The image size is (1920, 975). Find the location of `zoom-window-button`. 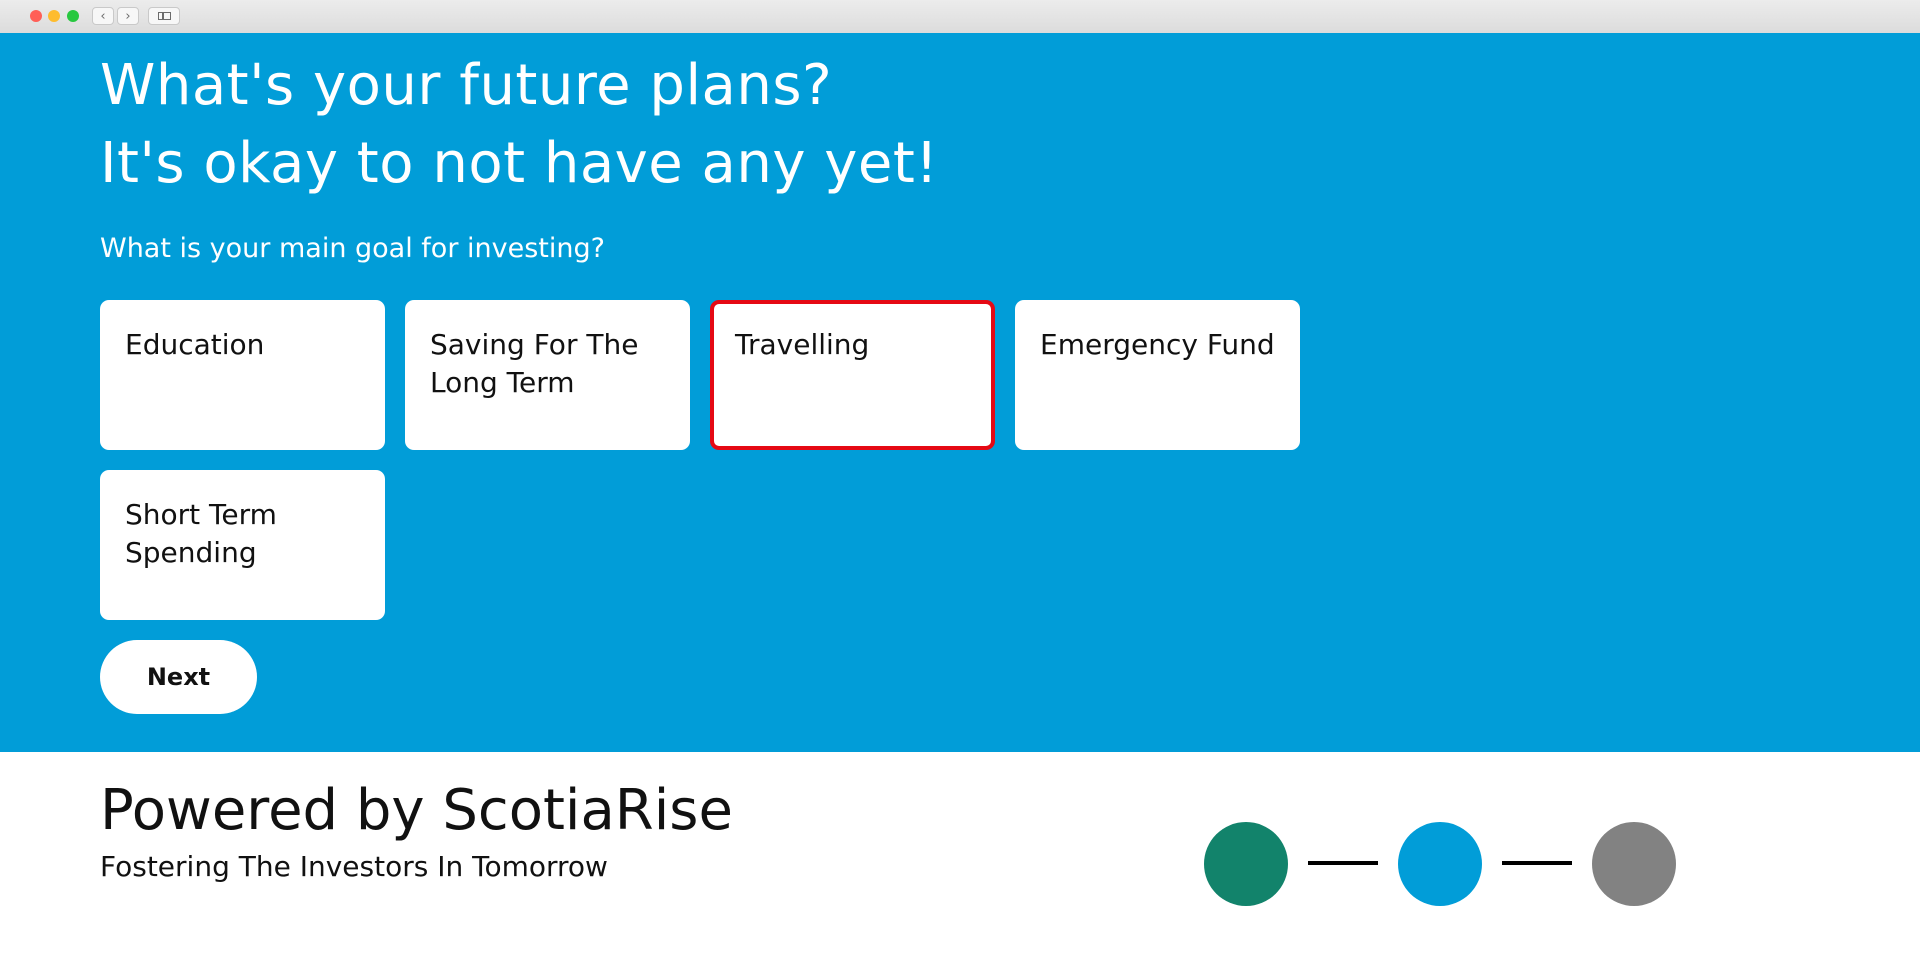

zoom-window-button is located at coordinates (73, 16).